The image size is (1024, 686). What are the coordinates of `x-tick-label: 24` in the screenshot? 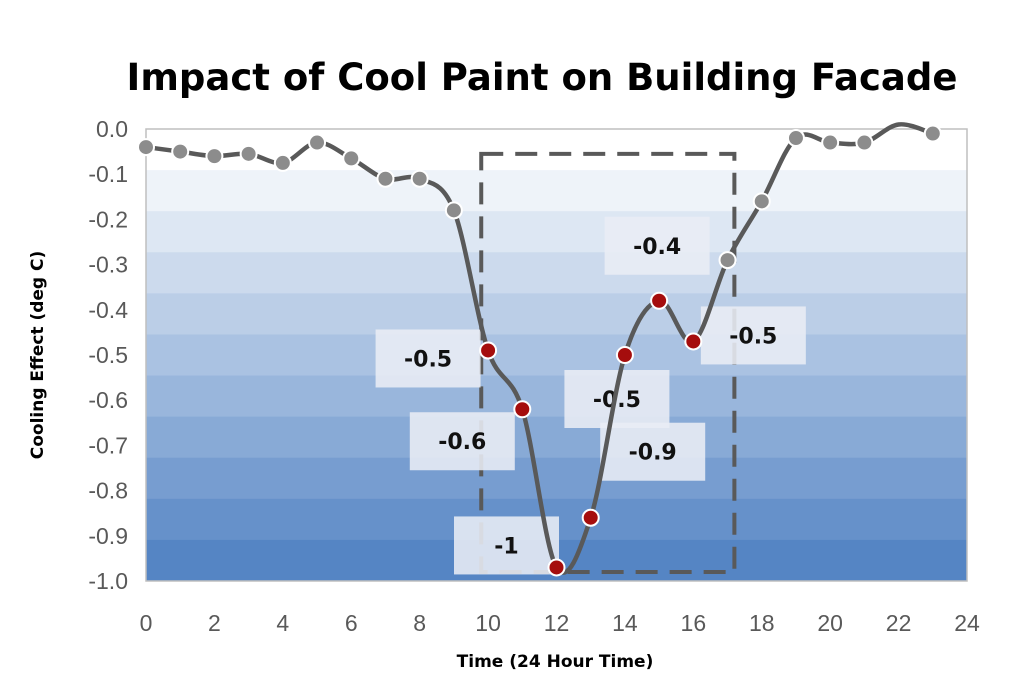 It's located at (967, 623).